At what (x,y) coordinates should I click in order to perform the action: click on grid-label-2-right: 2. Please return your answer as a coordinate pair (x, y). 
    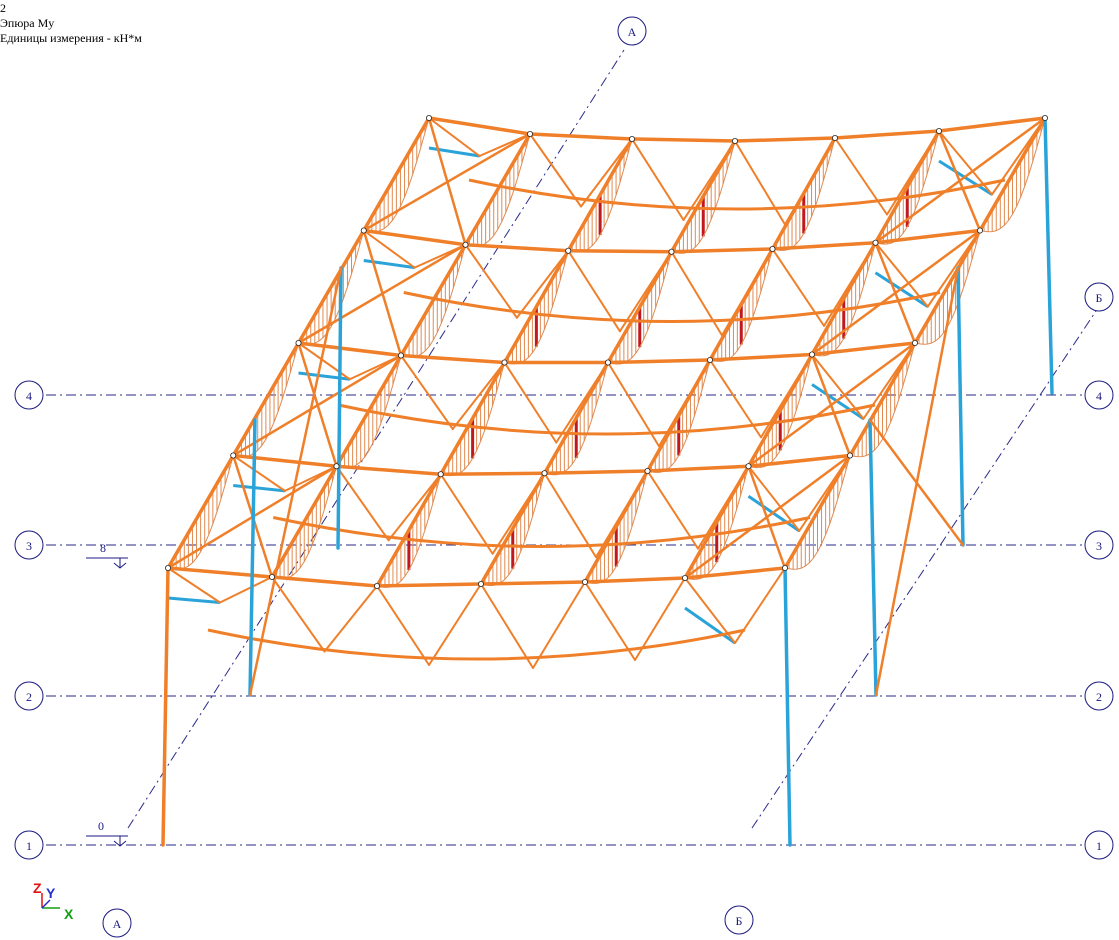
    Looking at the image, I should click on (1099, 697).